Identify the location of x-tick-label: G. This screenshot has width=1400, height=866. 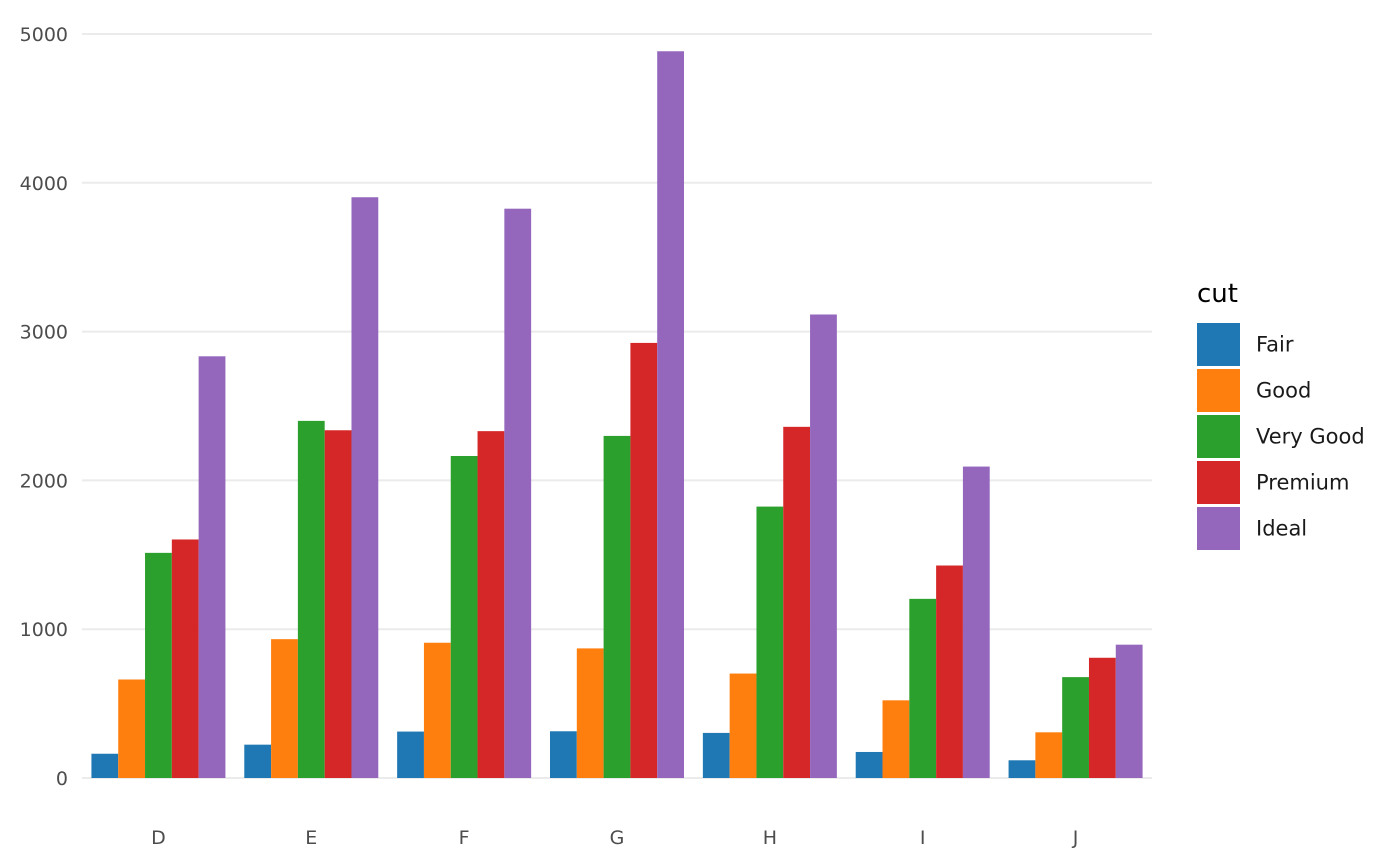
(617, 838).